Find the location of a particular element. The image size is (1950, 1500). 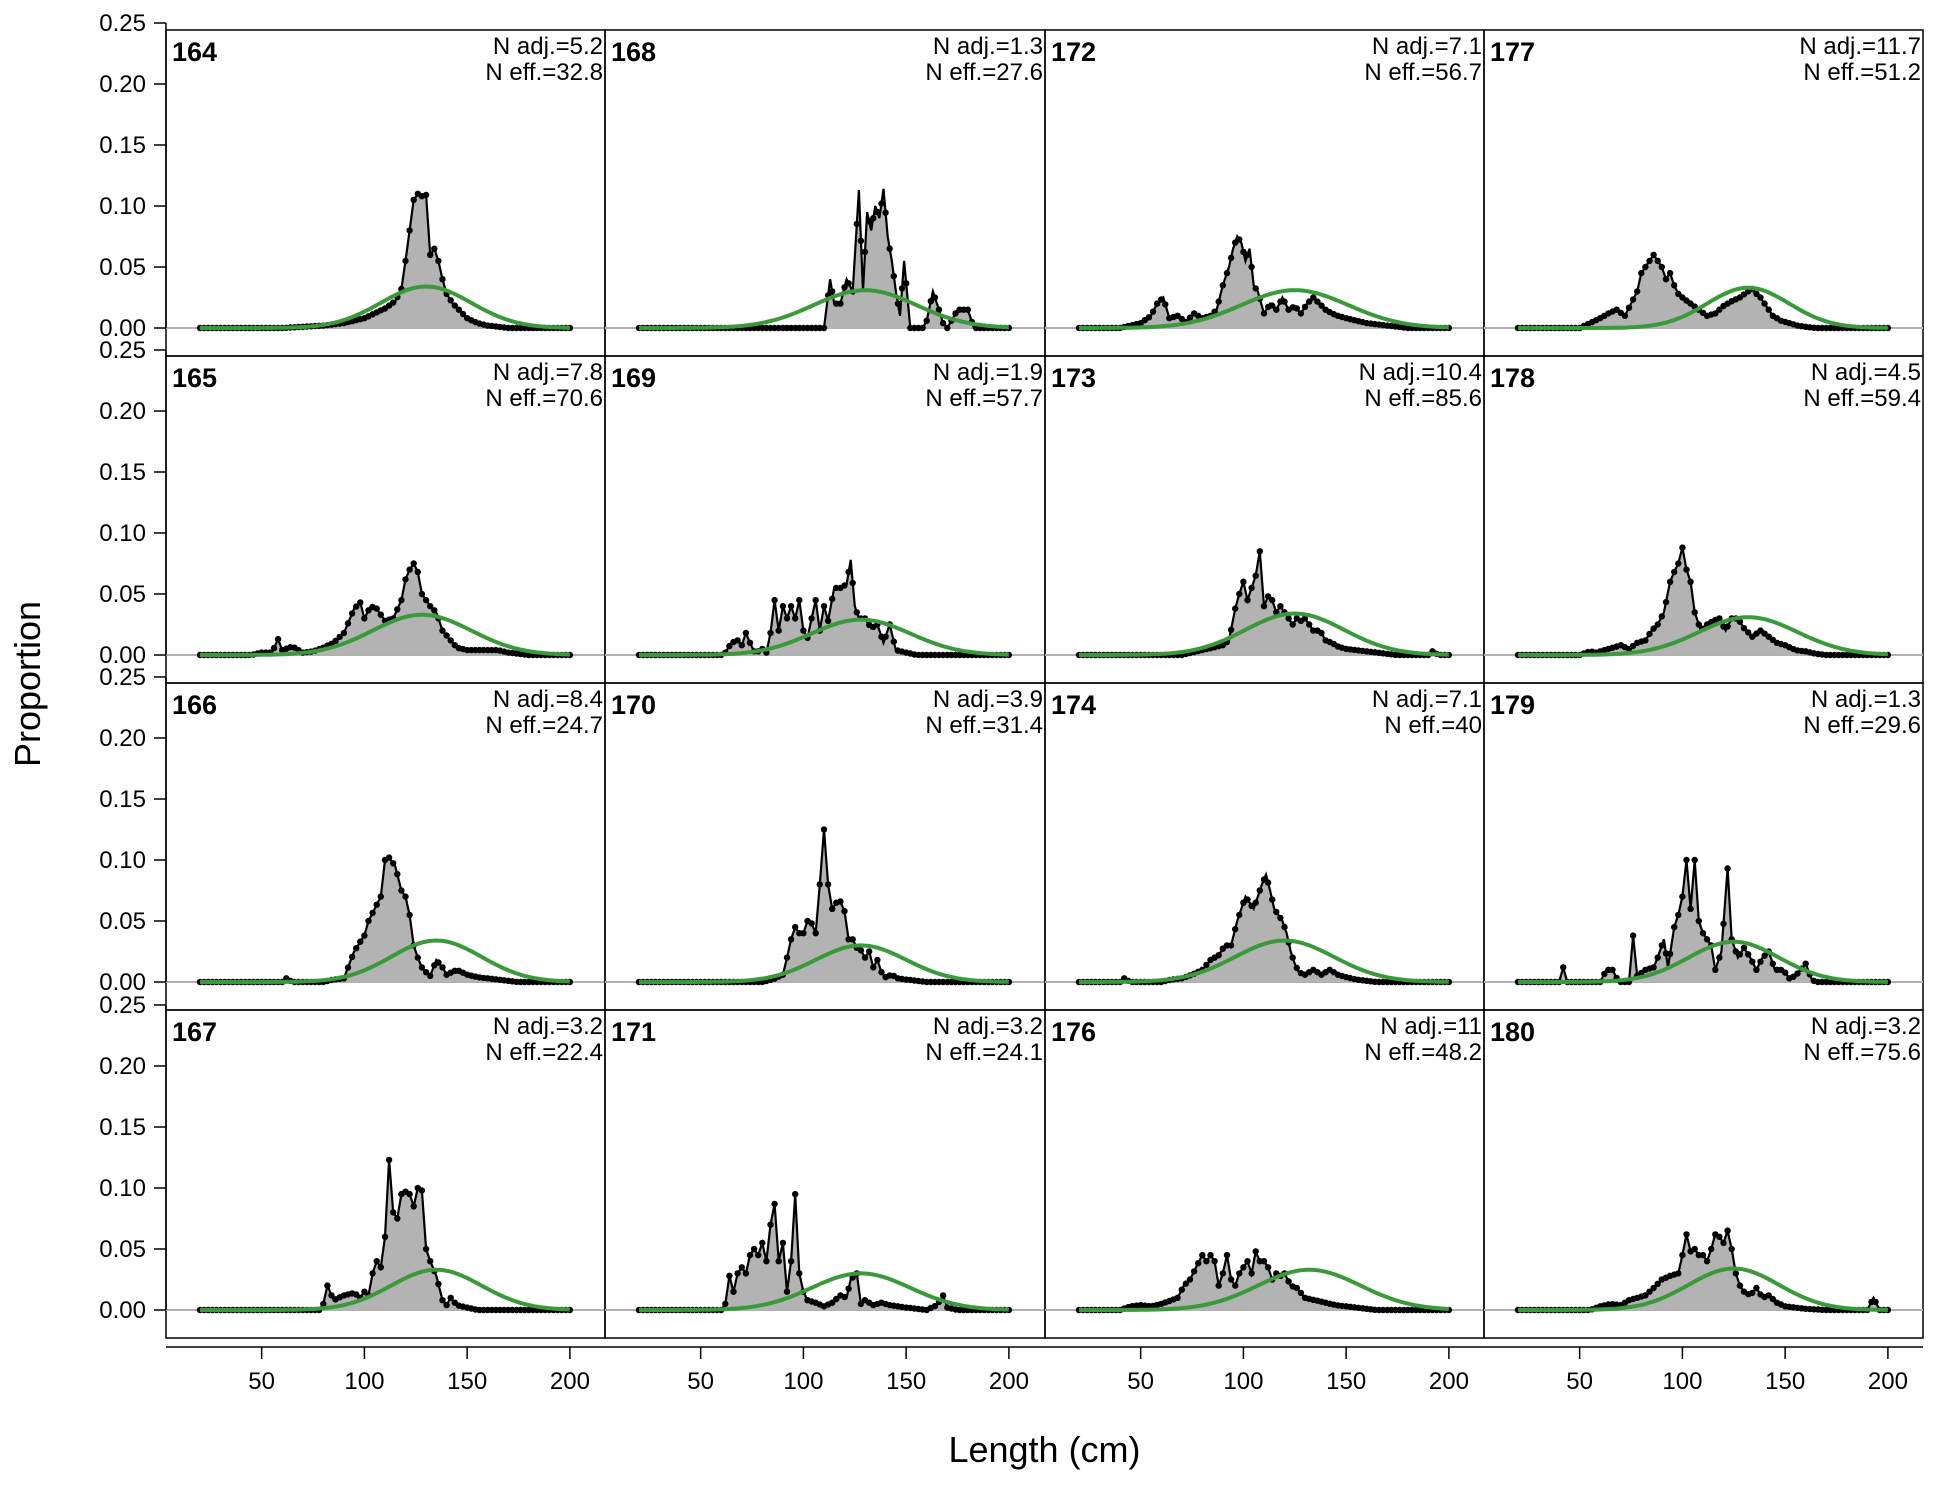

panel-id: 176 is located at coordinates (1073, 1032).